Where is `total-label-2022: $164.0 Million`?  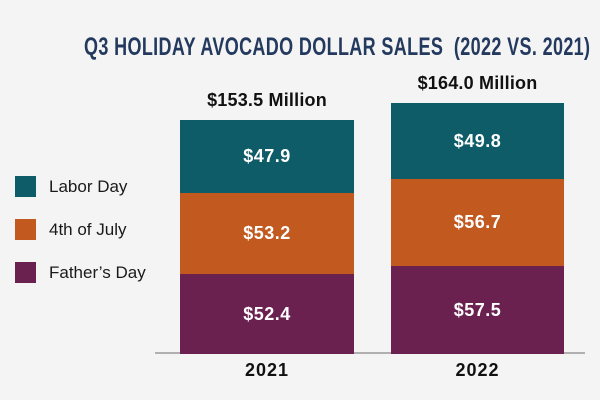
total-label-2022: $164.0 Million is located at coordinates (477, 83).